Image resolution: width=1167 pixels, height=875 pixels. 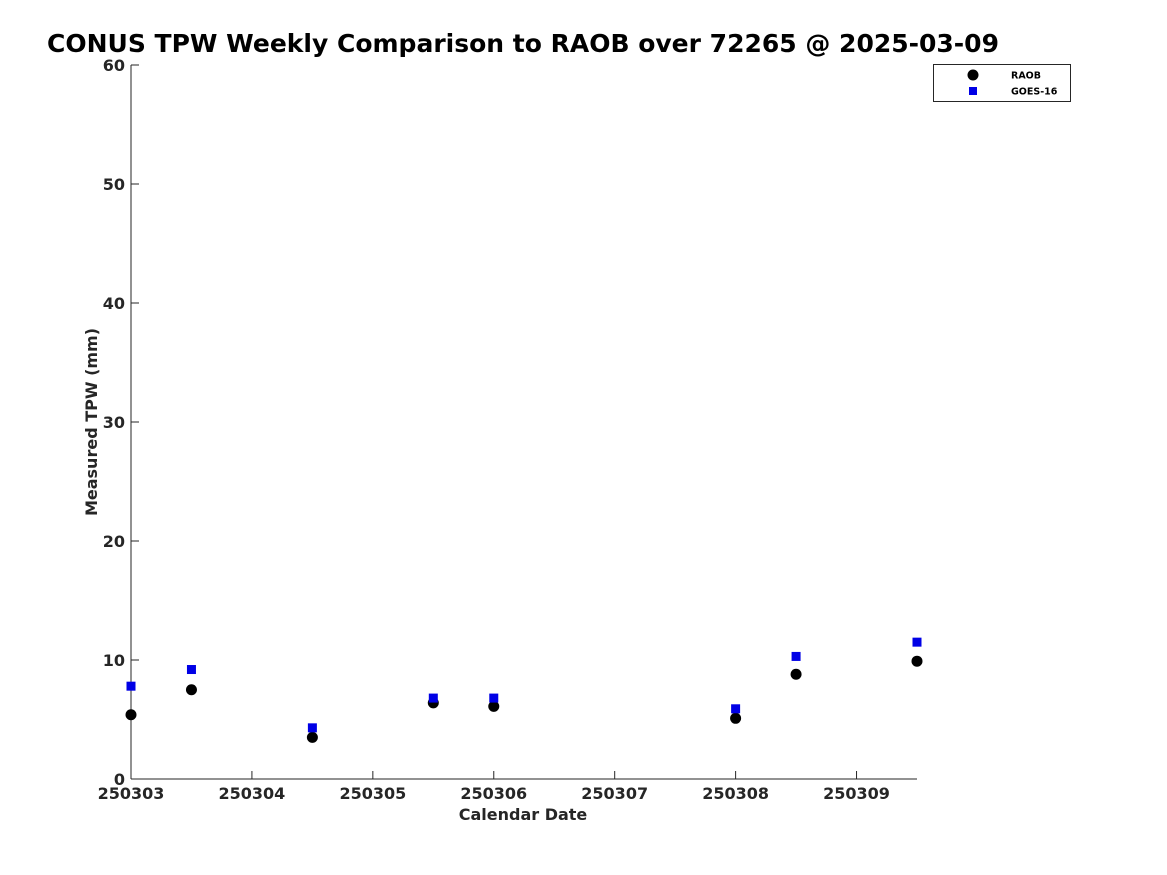 I want to click on x-axis-label: Calendar Date, so click(x=523, y=814).